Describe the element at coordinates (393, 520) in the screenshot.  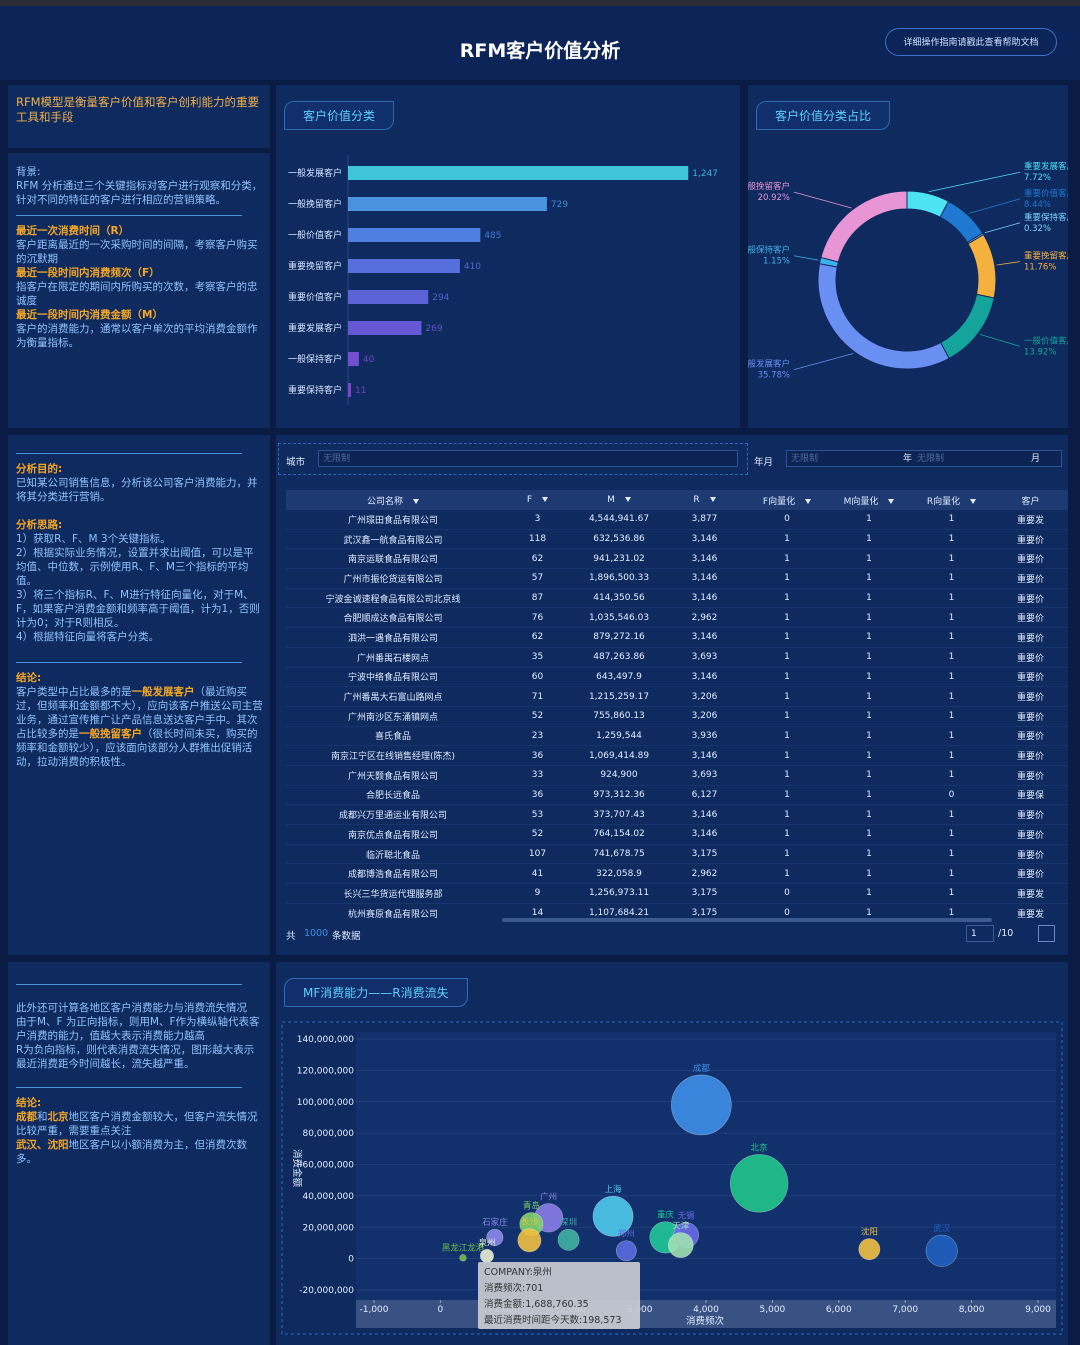
I see `table-cell: 广州璟田食品有限公司` at that location.